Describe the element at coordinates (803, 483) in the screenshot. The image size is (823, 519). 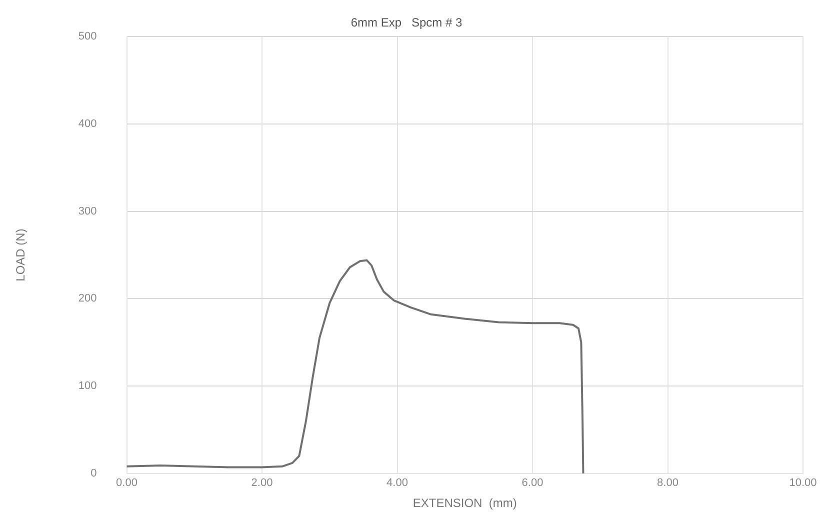
I see `x-tick-label: 10.00` at that location.